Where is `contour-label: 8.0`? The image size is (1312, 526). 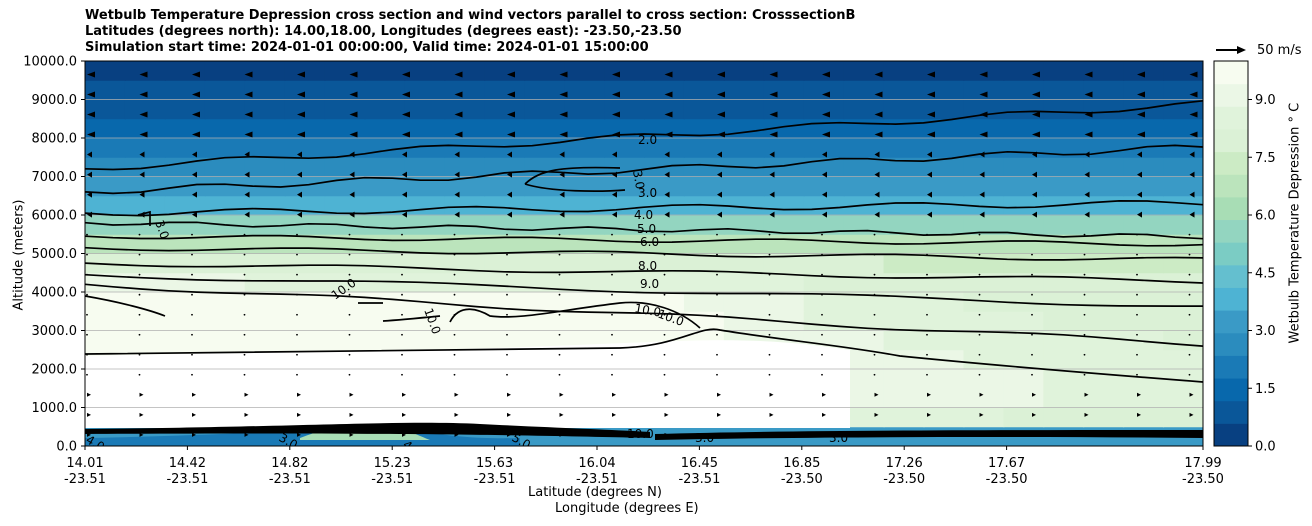 contour-label: 8.0 is located at coordinates (647, 266).